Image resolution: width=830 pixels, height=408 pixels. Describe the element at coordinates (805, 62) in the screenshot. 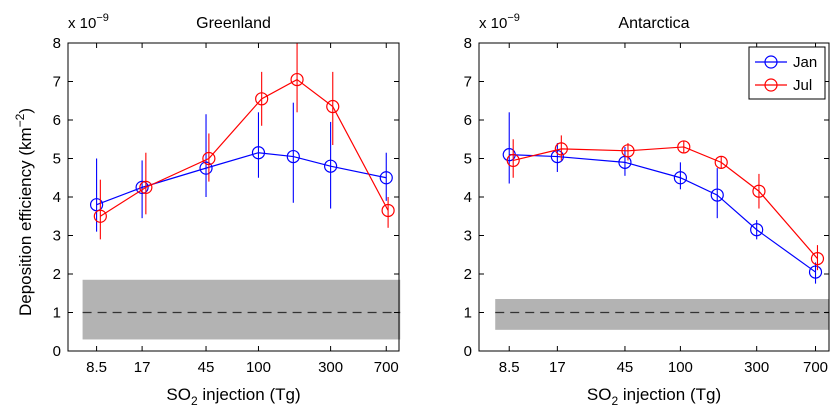

I see `legend-label-jan: Jan` at that location.